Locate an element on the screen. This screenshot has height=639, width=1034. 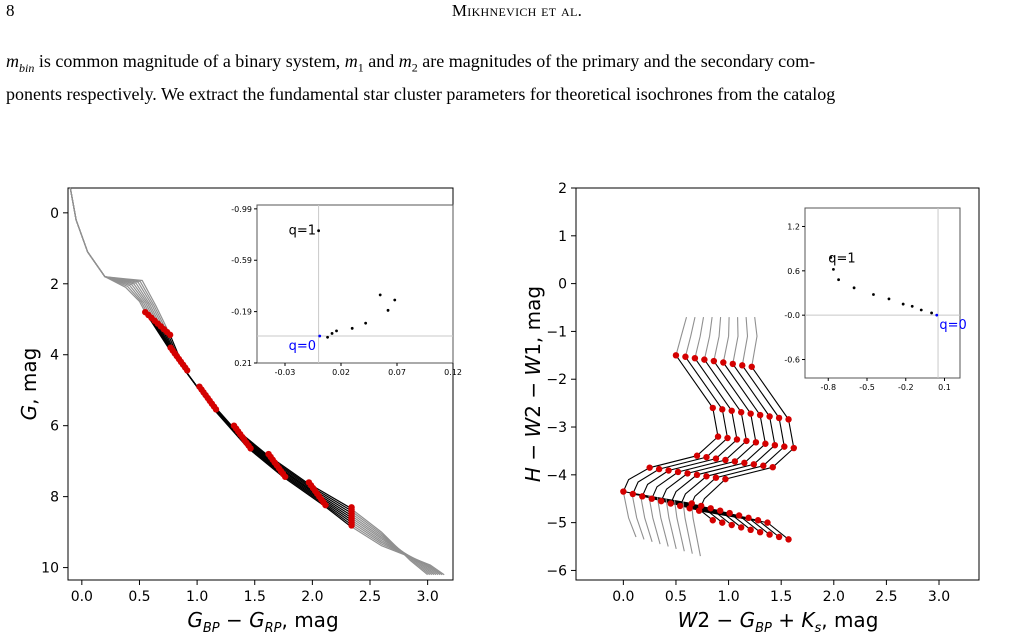
inset-x-tick-label: -0.5 is located at coordinates (867, 387).